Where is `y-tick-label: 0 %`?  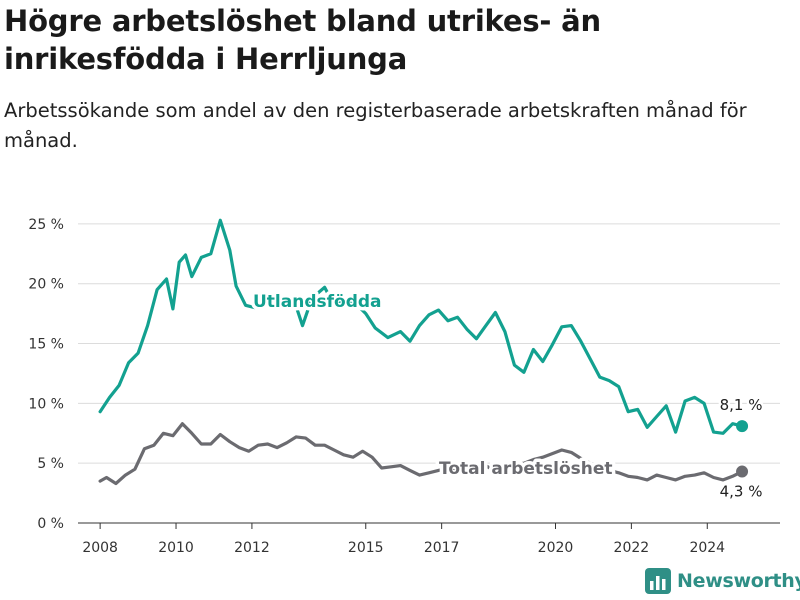 y-tick-label: 0 % is located at coordinates (50, 524).